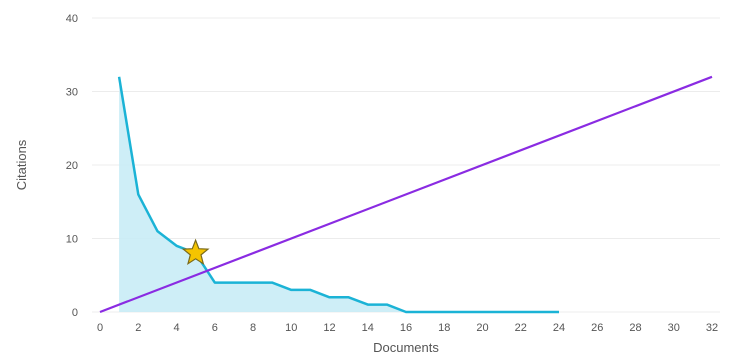 The image size is (732, 360). Describe the element at coordinates (482, 328) in the screenshot. I see `x-tick-label: 20` at that location.